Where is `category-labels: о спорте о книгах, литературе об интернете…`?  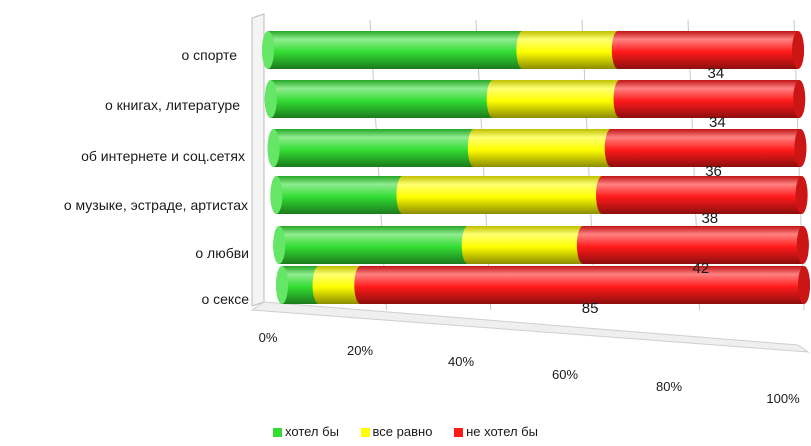 category-labels: о спорте о книгах, литературе об интернете… is located at coordinates (156, 177).